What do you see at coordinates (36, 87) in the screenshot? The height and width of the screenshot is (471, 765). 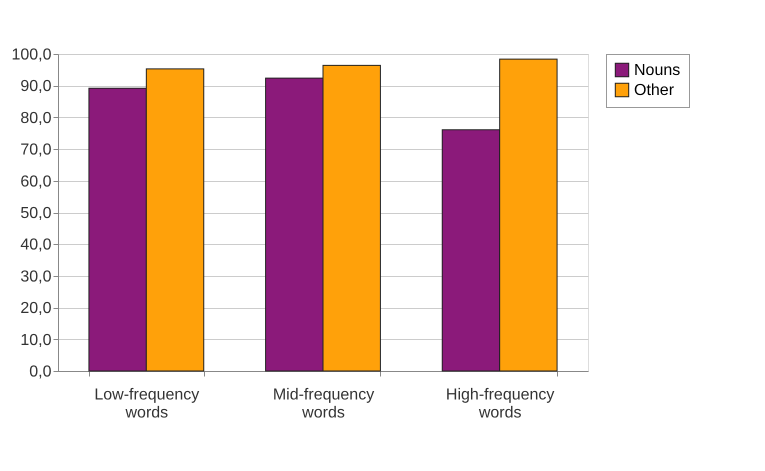 I see `y-tick-label: 90,0` at bounding box center [36, 87].